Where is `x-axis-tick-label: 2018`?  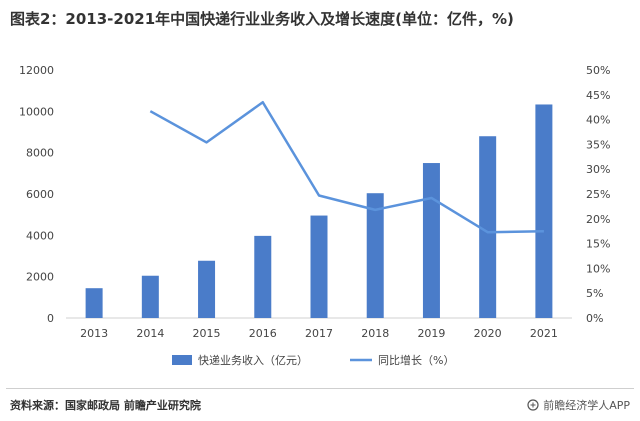
x-axis-tick-label: 2018 is located at coordinates (375, 333).